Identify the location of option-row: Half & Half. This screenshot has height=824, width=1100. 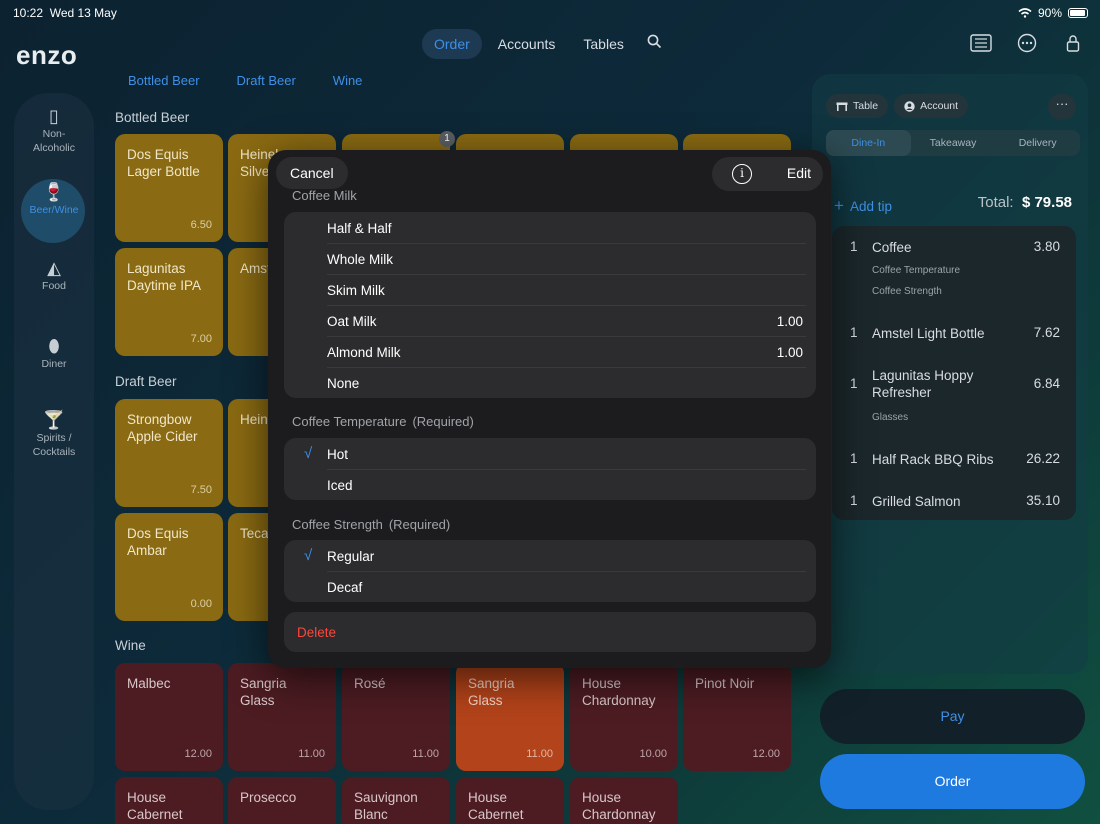
(359, 228).